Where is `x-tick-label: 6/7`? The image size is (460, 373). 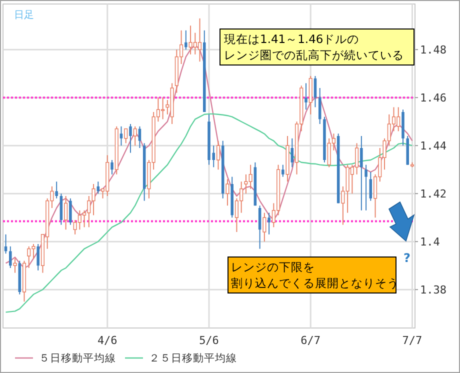
x-tick-label: 6/7 is located at coordinates (310, 340).